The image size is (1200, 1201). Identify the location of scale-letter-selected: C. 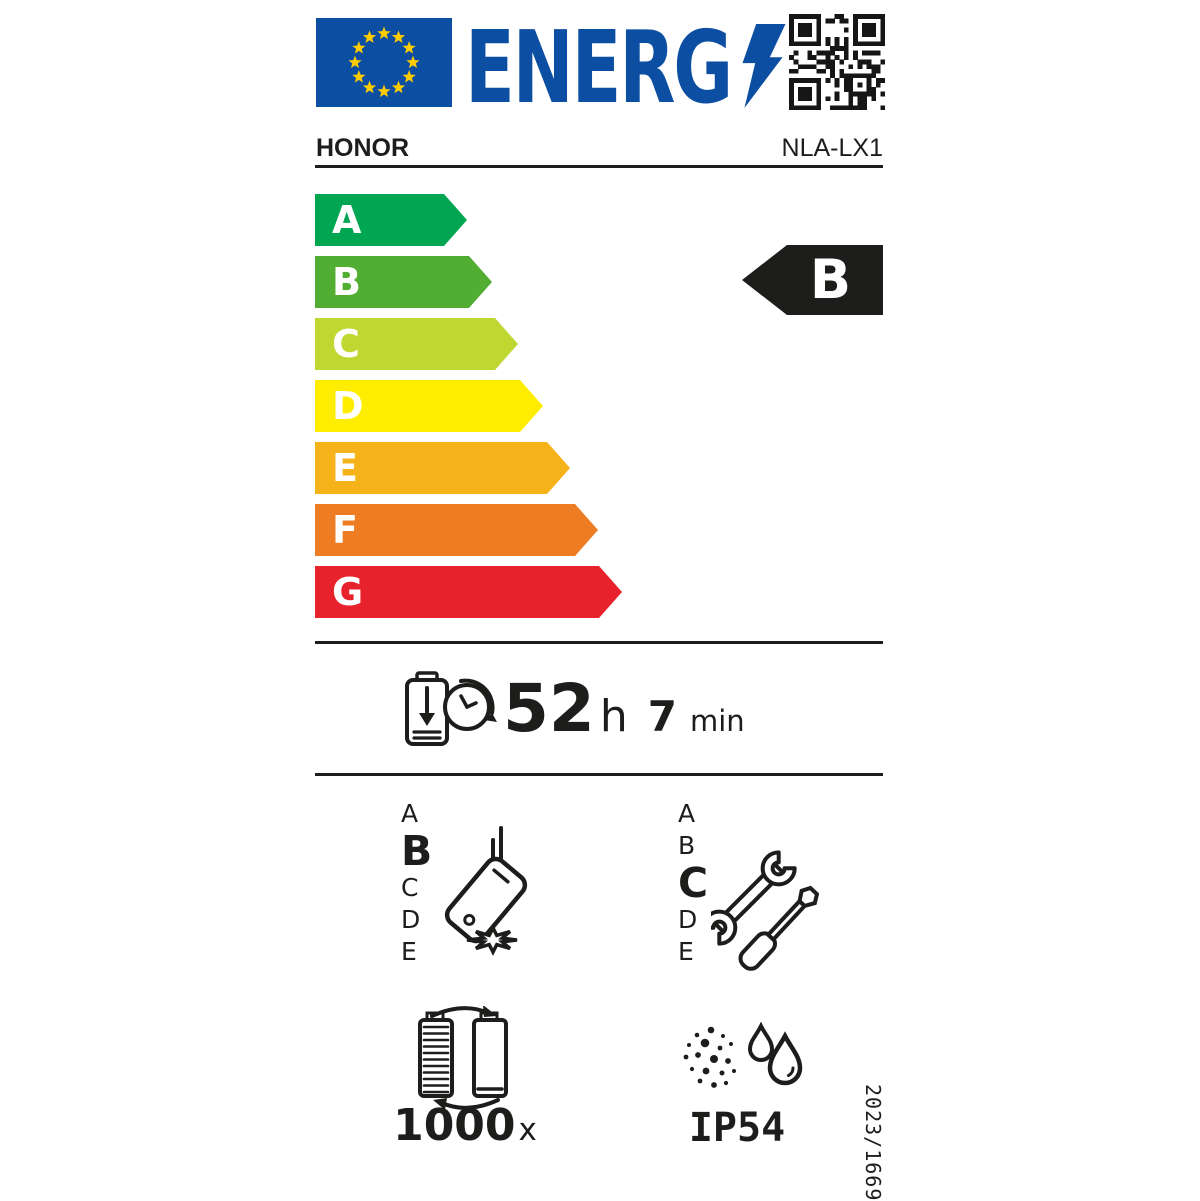
(693, 883).